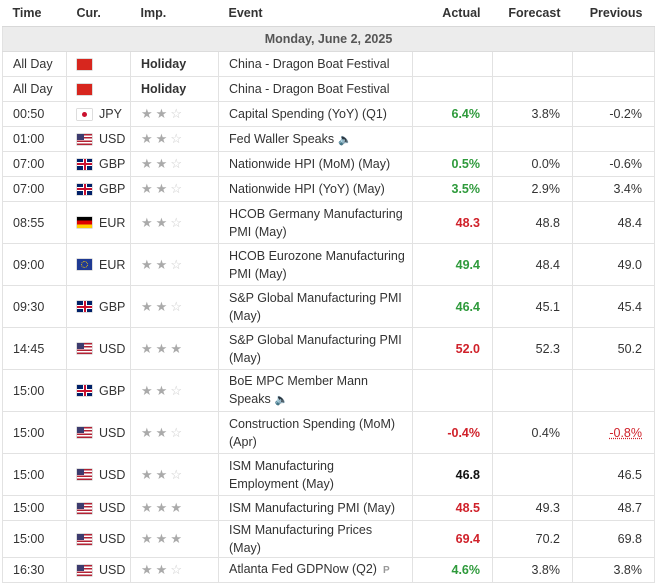 This screenshot has width=655, height=587. What do you see at coordinates (452, 432) in the screenshot?
I see `actual-cell: -0.4%` at bounding box center [452, 432].